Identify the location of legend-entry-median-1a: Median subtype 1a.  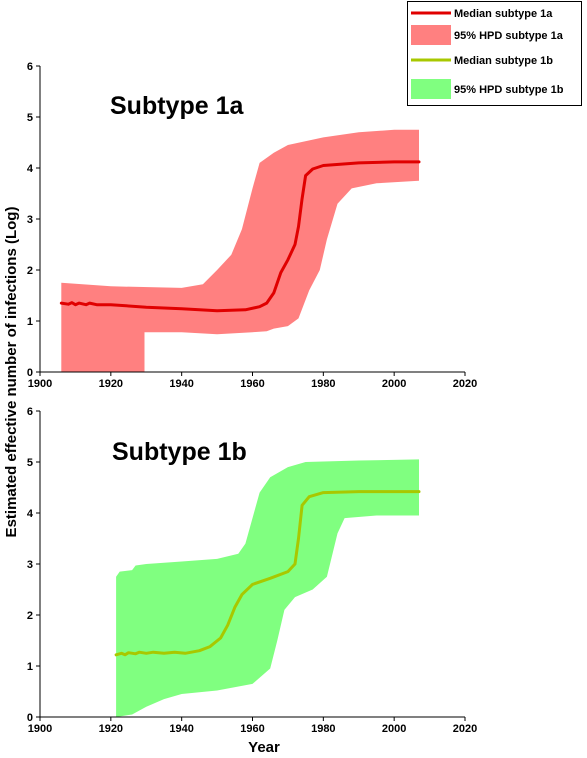
(482, 14).